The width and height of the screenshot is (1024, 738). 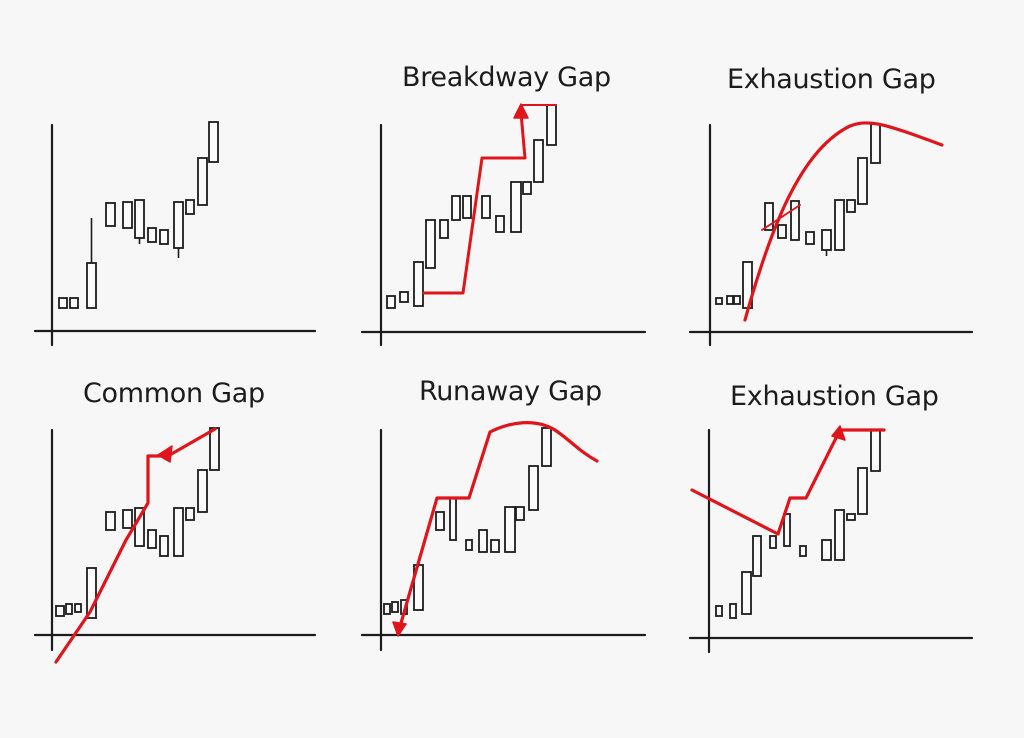 I want to click on panel-bottom-middle, so click(x=503, y=536).